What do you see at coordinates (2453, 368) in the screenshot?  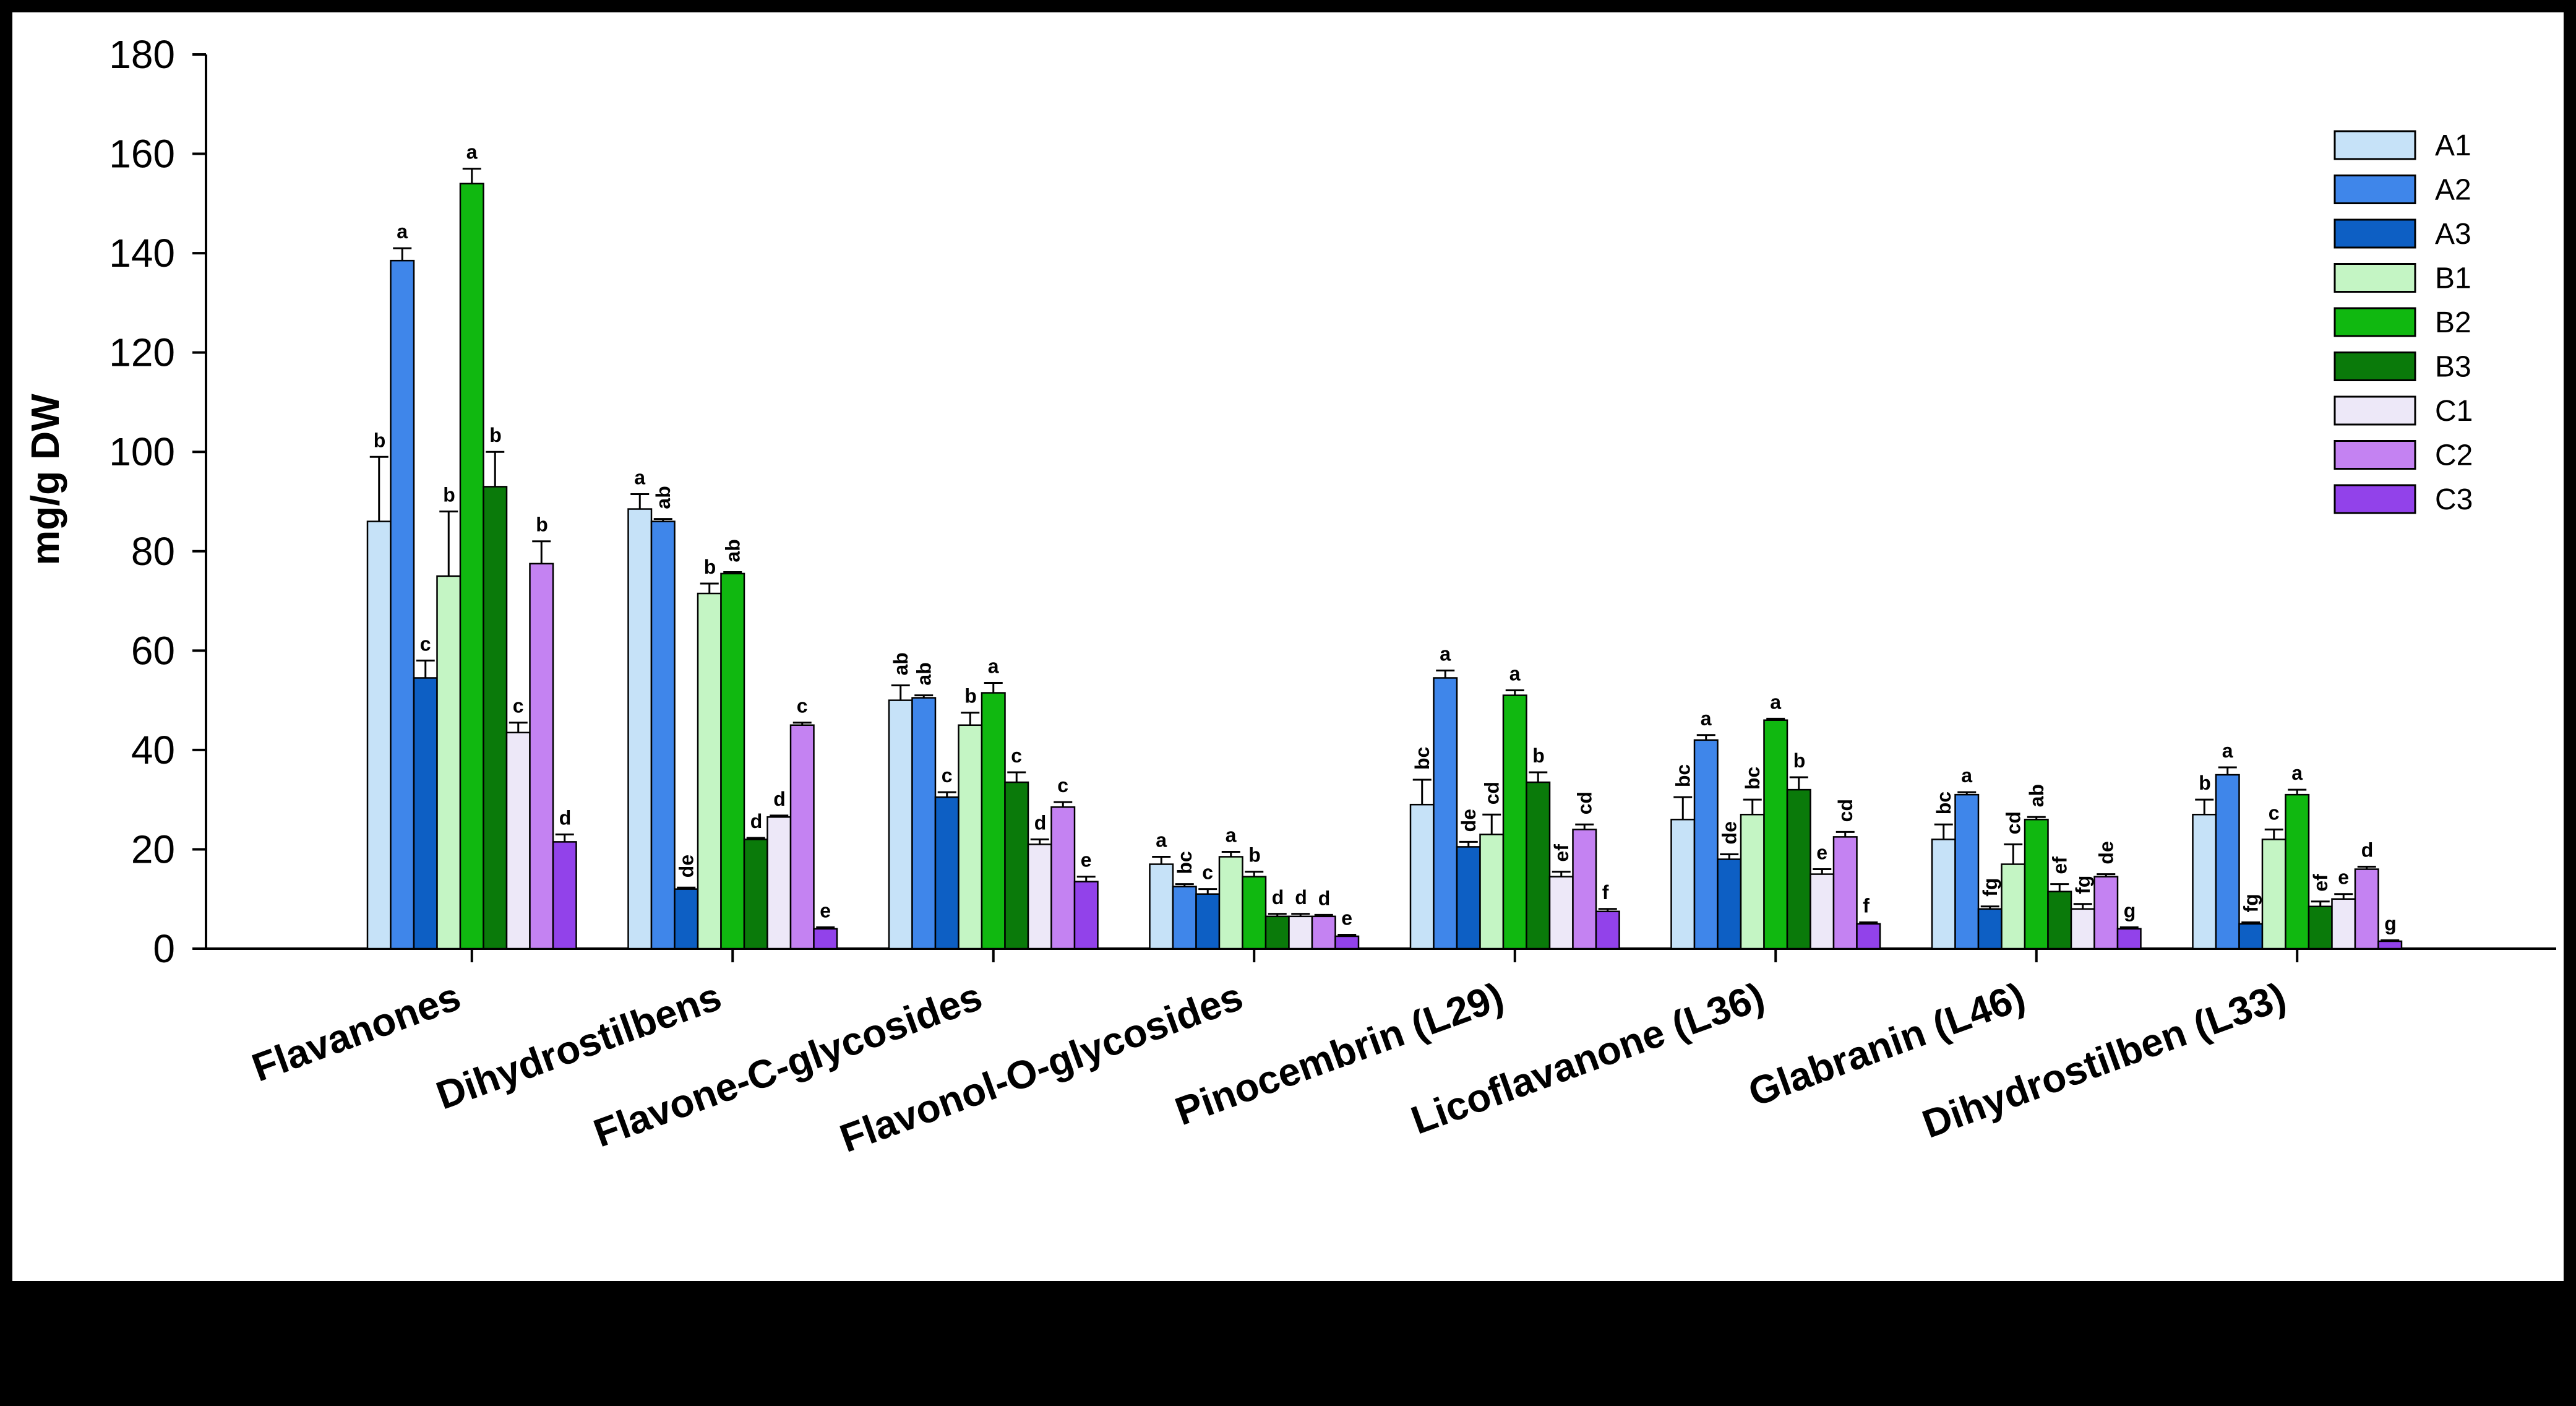 I see `legend-label: B3` at bounding box center [2453, 368].